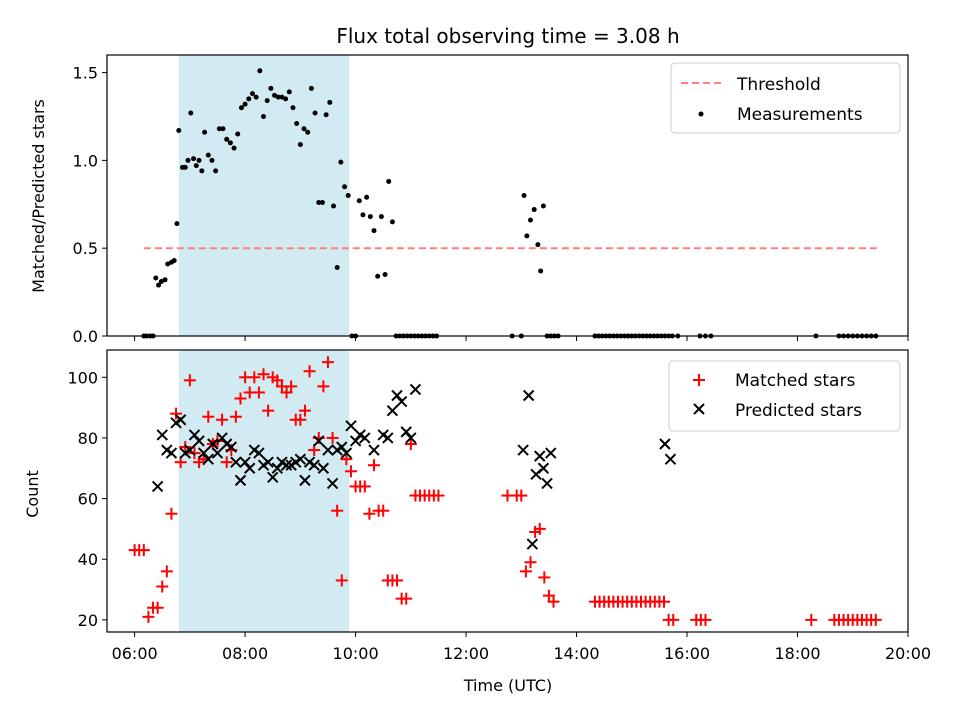  I want to click on legend-measurements-label: Measurements, so click(800, 115).